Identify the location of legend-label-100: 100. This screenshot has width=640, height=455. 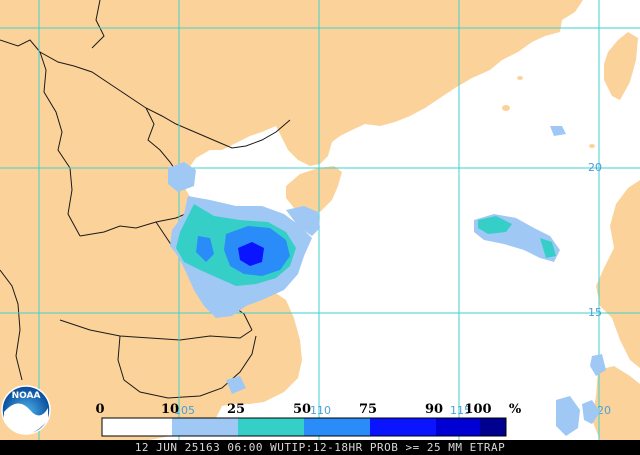
(477, 409).